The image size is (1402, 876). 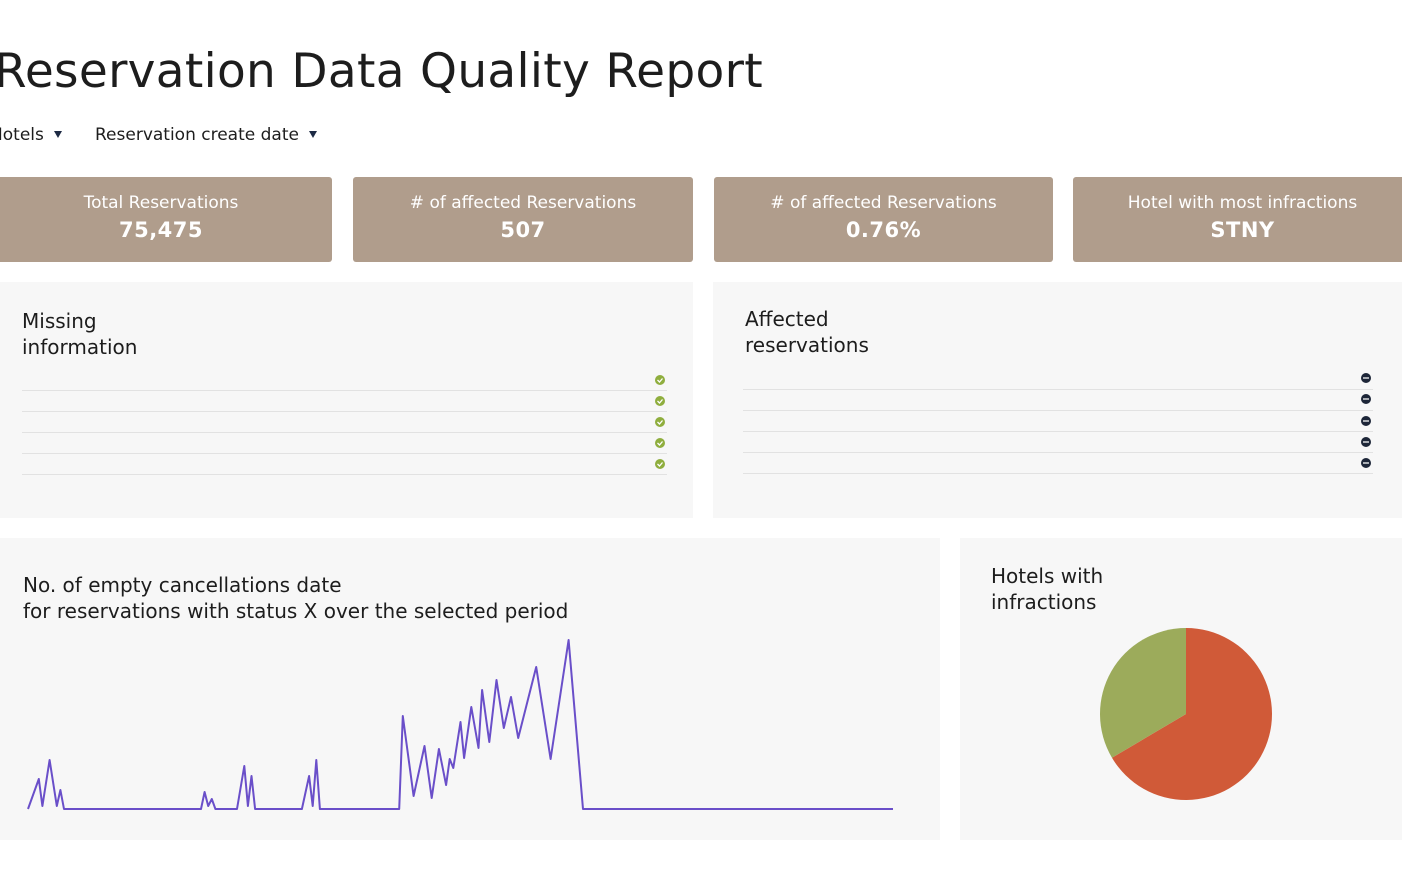 I want to click on panel-title: Missing information, so click(x=80, y=334).